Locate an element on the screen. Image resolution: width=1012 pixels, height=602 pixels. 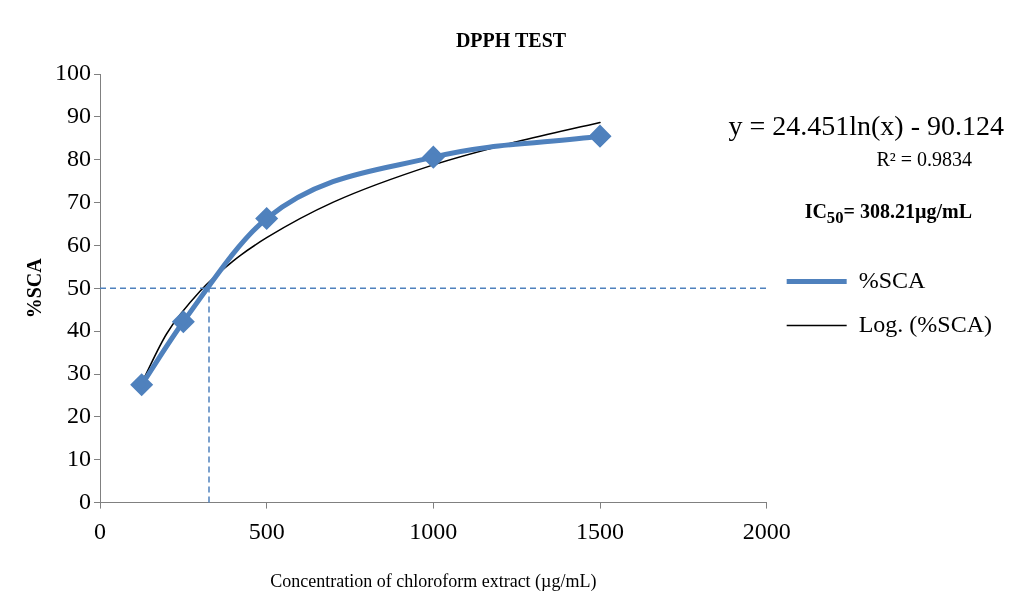
y-tick-label: 50 is located at coordinates (79, 286).